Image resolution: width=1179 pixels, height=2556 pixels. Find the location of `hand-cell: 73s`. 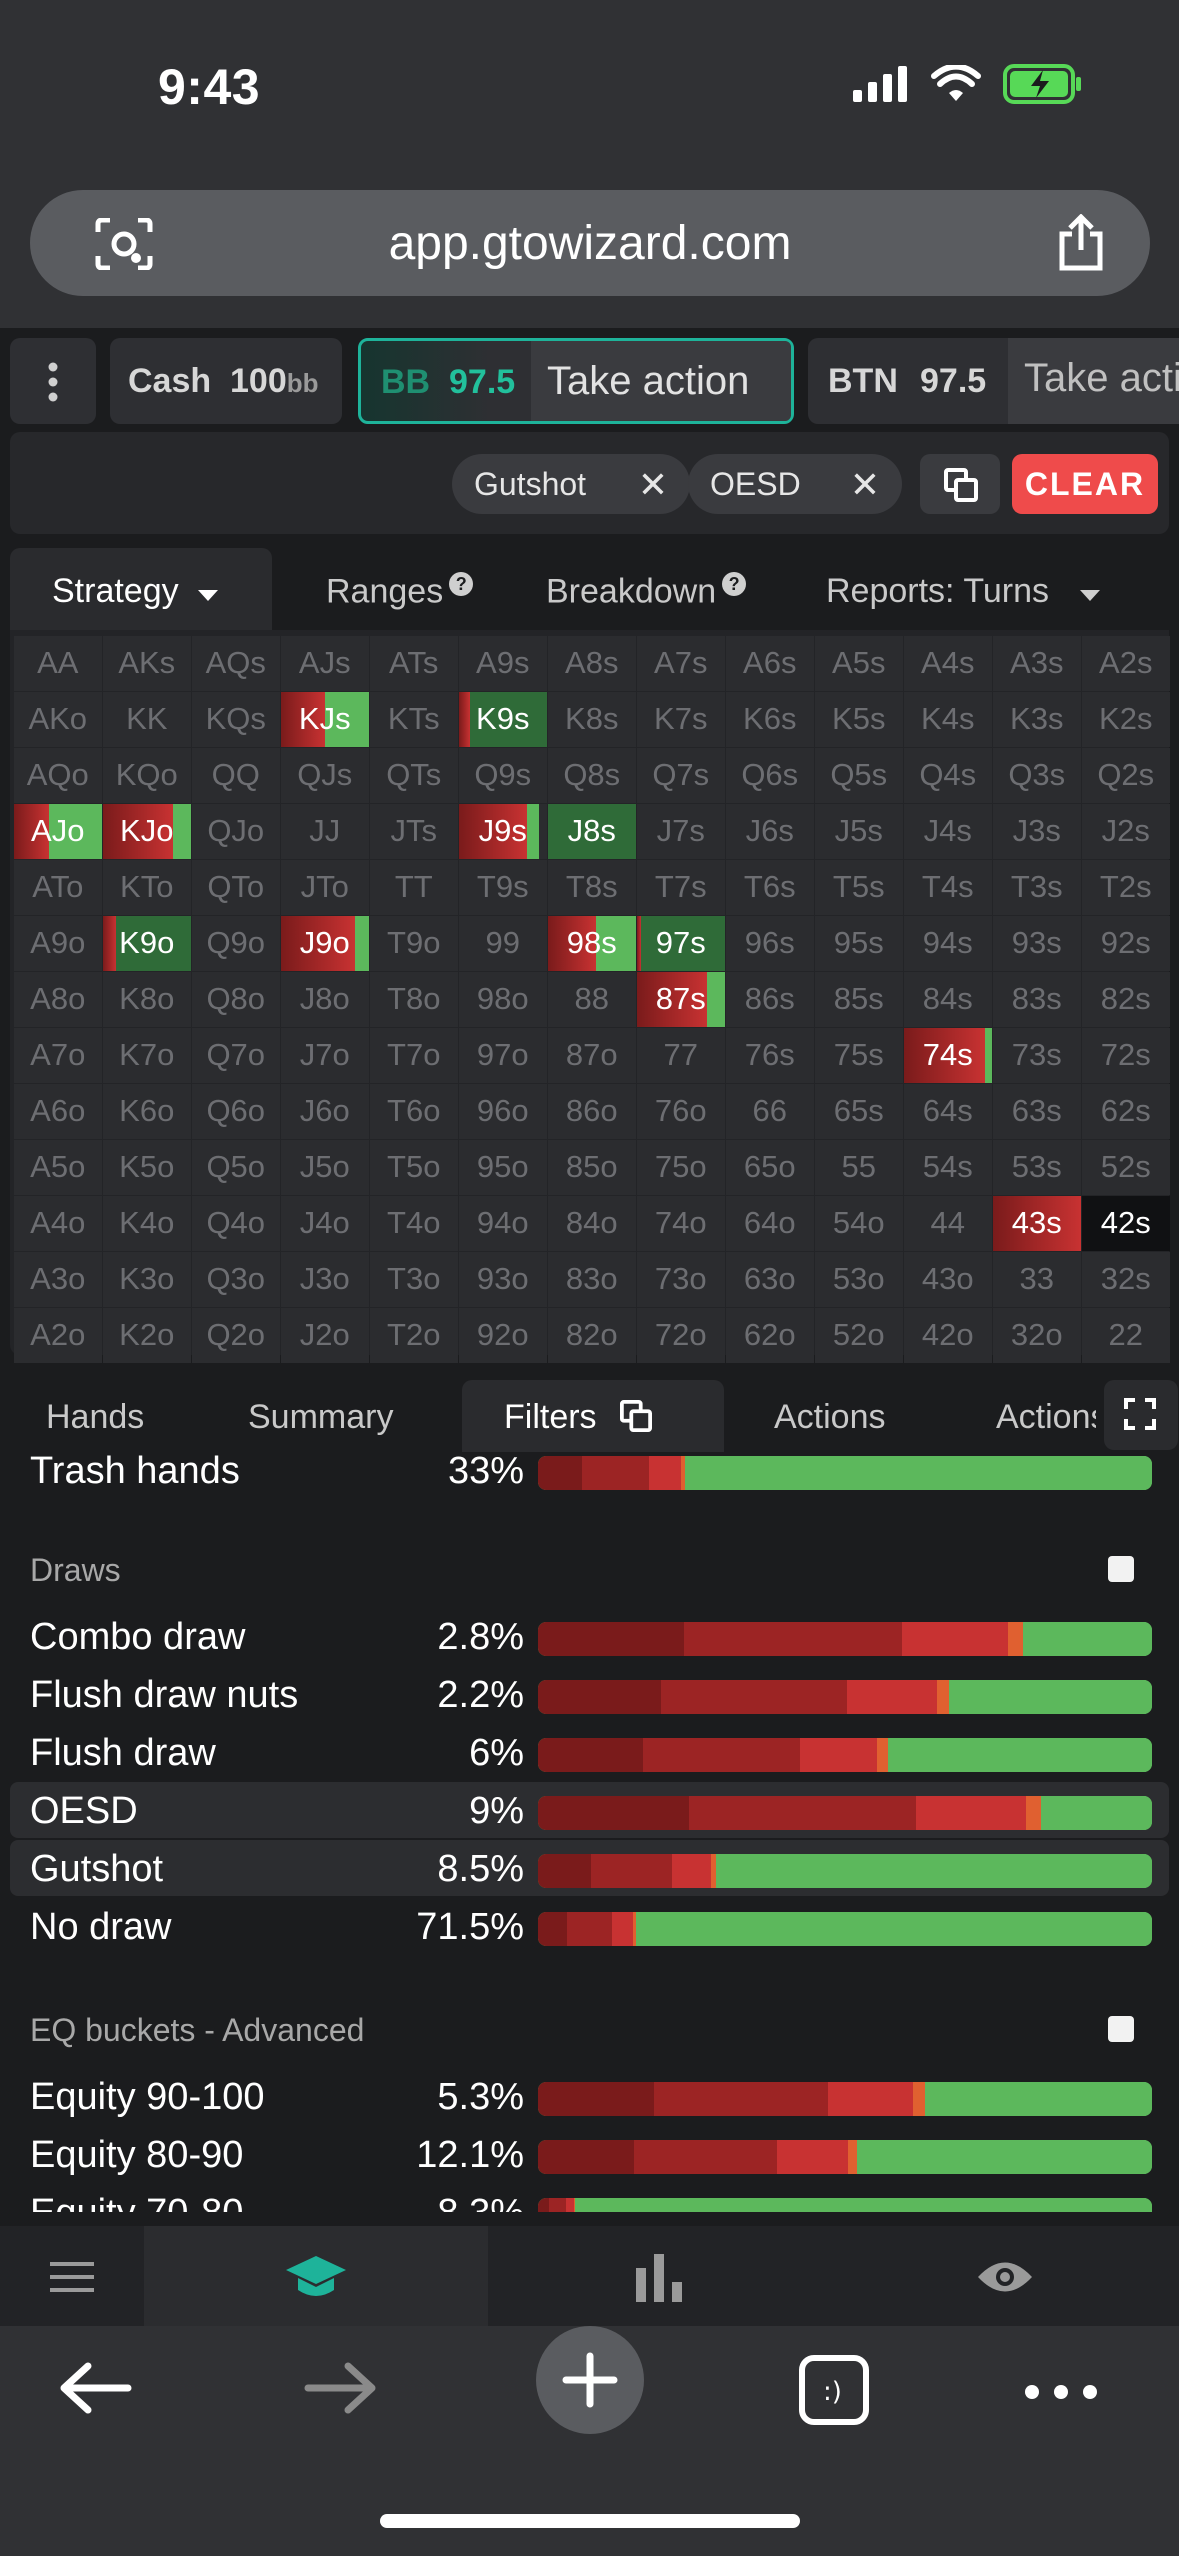

hand-cell: 73s is located at coordinates (1037, 1055).